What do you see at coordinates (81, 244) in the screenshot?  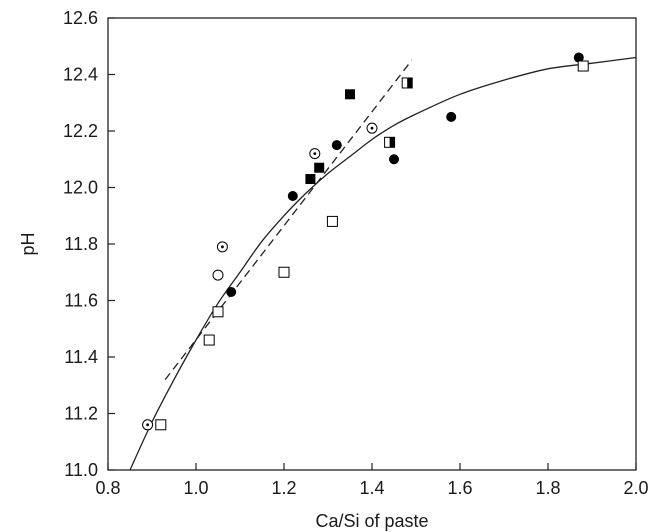 I see `y-tick-label: 11.8` at bounding box center [81, 244].